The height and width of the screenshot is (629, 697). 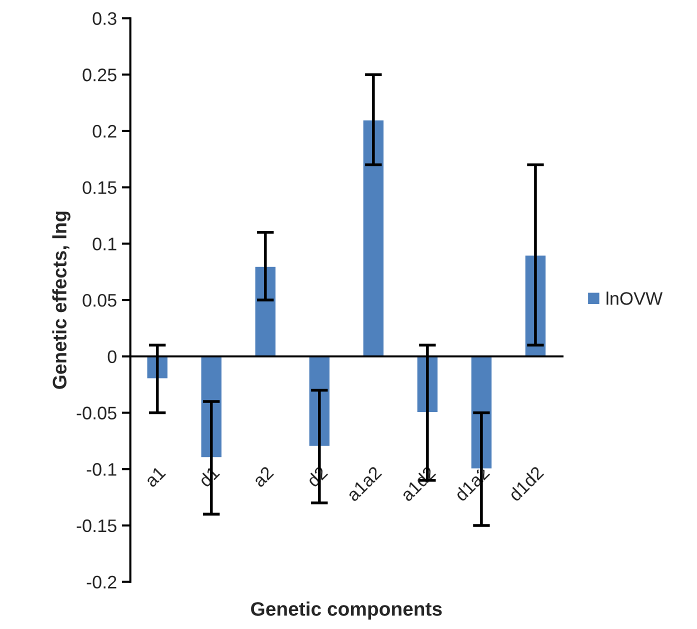 I want to click on legend-label: lnOVW, so click(x=634, y=298).